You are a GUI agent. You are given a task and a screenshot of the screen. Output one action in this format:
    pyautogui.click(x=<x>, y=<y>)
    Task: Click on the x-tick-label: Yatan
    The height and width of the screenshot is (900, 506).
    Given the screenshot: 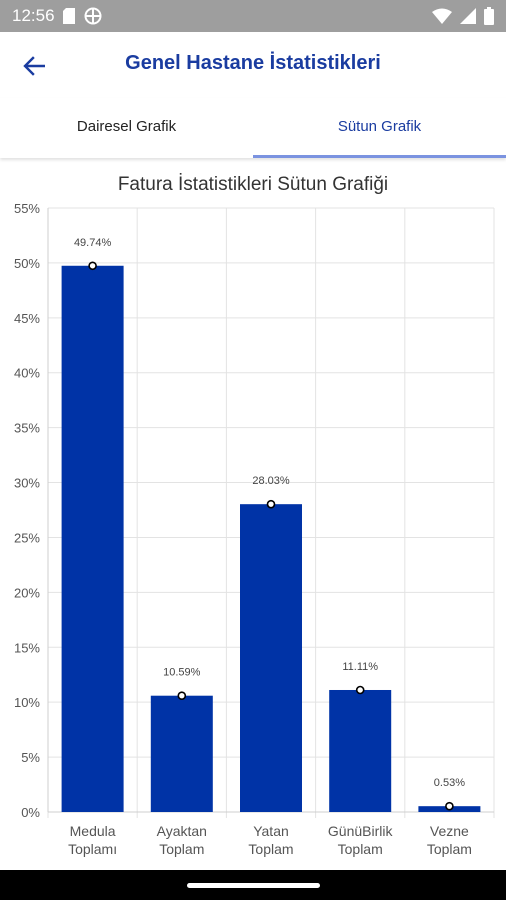 What is the action you would take?
    pyautogui.click(x=271, y=831)
    